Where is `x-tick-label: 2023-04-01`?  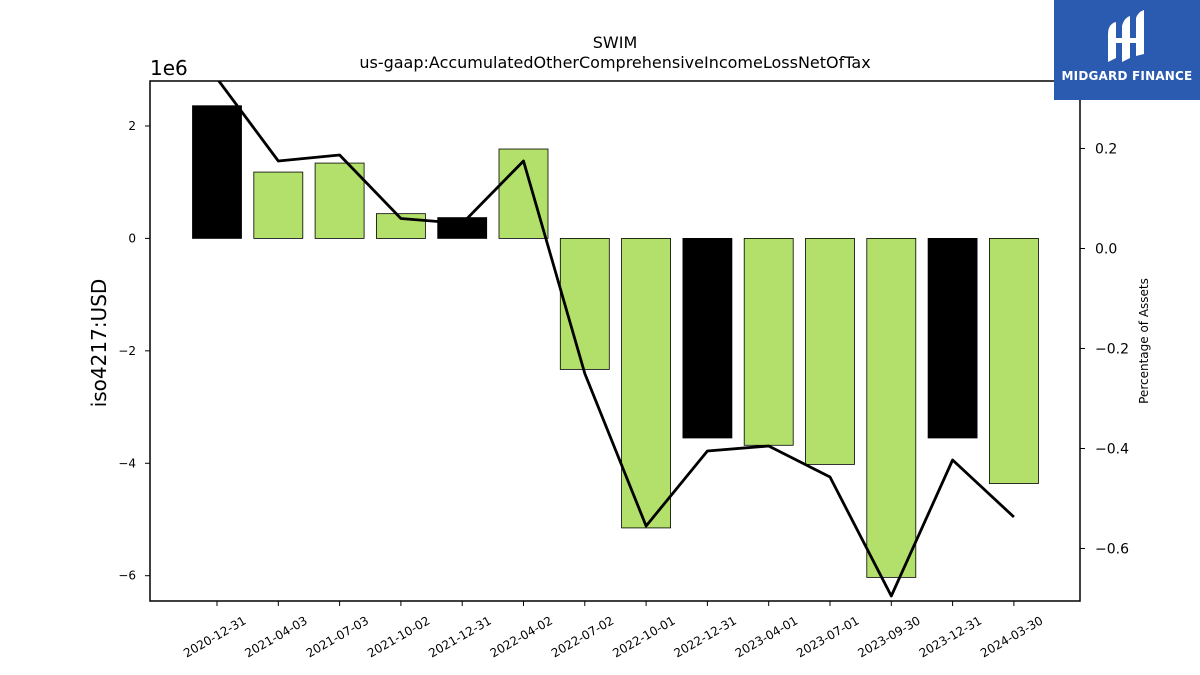
x-tick-label: 2023-04-01 is located at coordinates (766, 636).